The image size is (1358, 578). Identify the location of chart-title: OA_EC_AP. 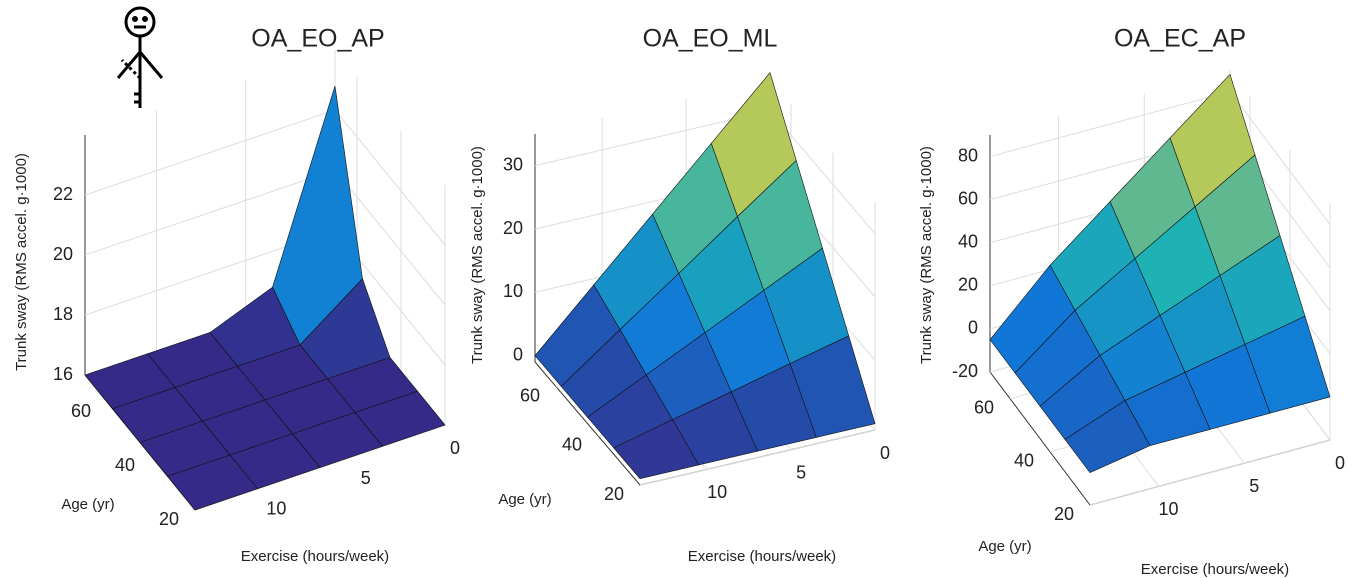
(1180, 39).